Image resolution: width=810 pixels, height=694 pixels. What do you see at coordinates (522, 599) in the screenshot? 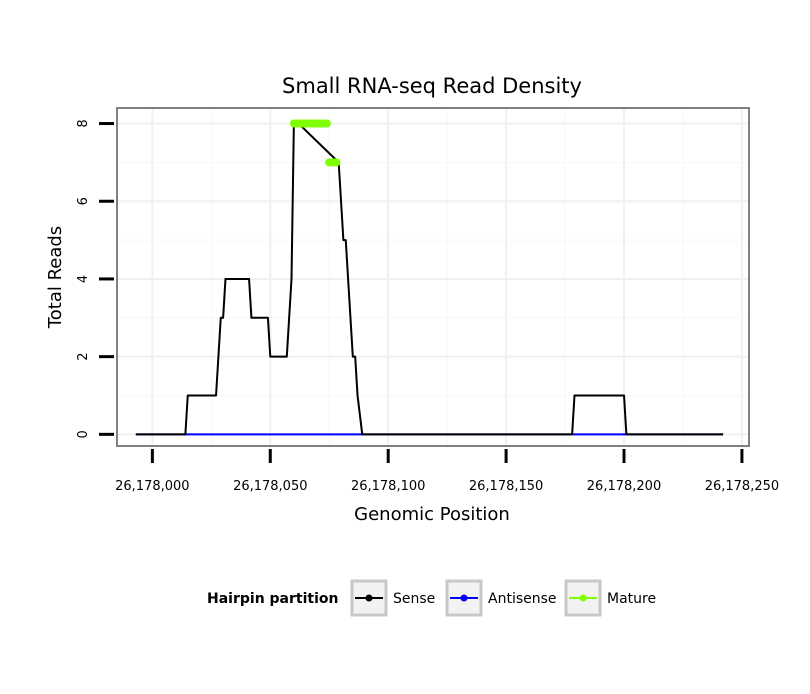
I see `legend-label-antisense: Antisense` at bounding box center [522, 599].